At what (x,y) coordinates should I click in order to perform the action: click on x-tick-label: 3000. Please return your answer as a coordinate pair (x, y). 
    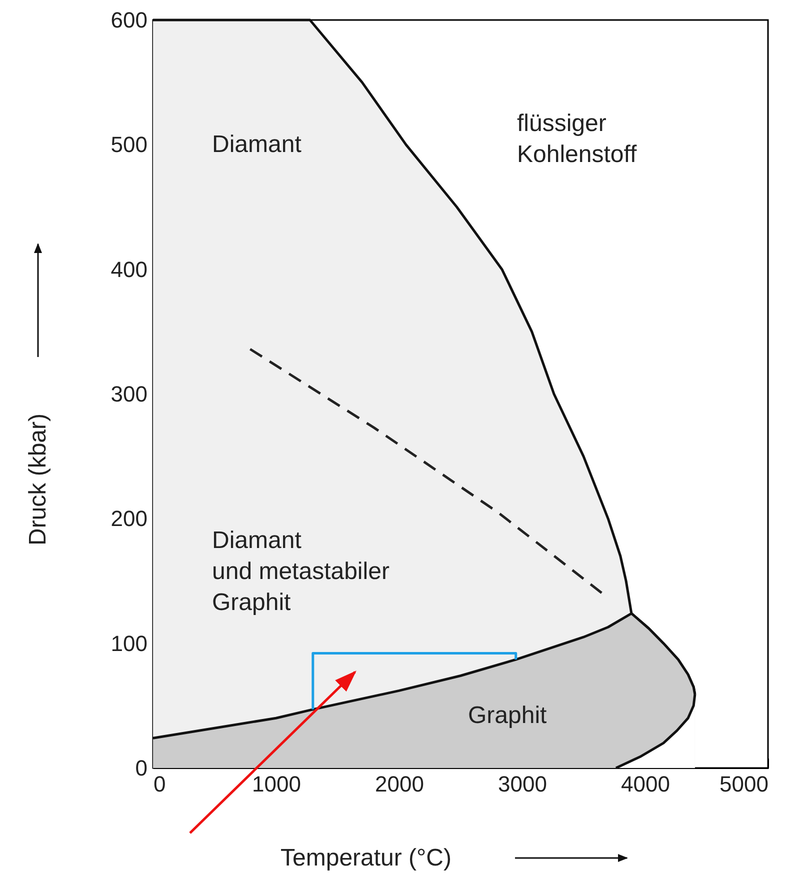
    Looking at the image, I should click on (522, 784).